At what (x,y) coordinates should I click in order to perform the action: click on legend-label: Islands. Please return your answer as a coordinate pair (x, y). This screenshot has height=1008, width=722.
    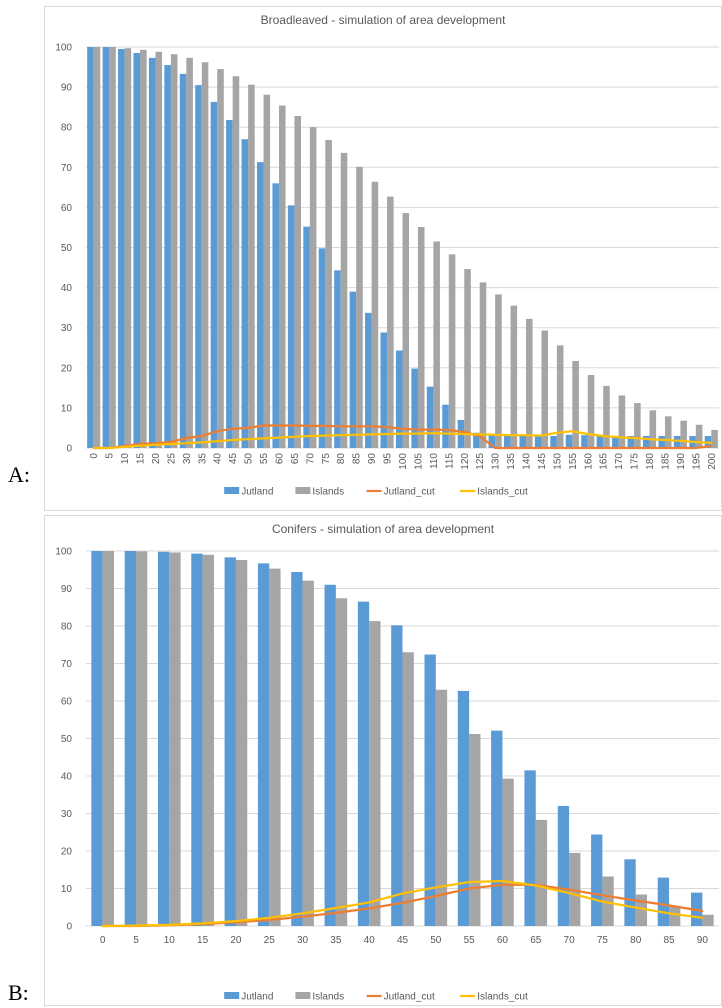
    Looking at the image, I should click on (328, 997).